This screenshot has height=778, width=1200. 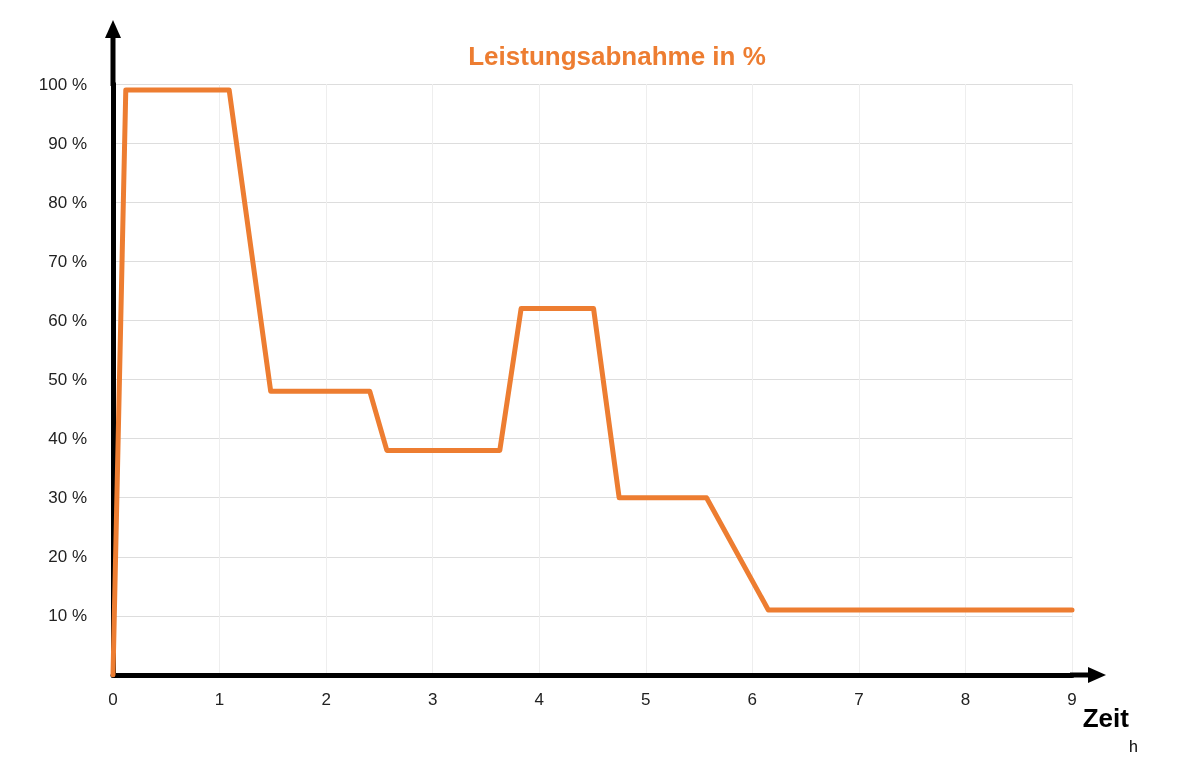 I want to click on y-tick-label: 40 %, so click(x=67, y=439).